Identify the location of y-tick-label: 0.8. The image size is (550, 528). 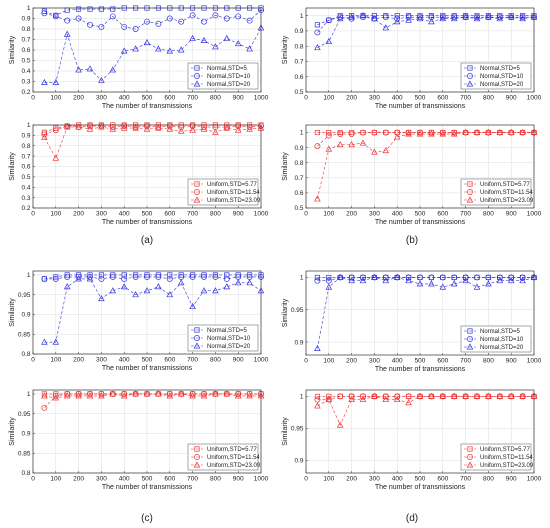
(298, 46).